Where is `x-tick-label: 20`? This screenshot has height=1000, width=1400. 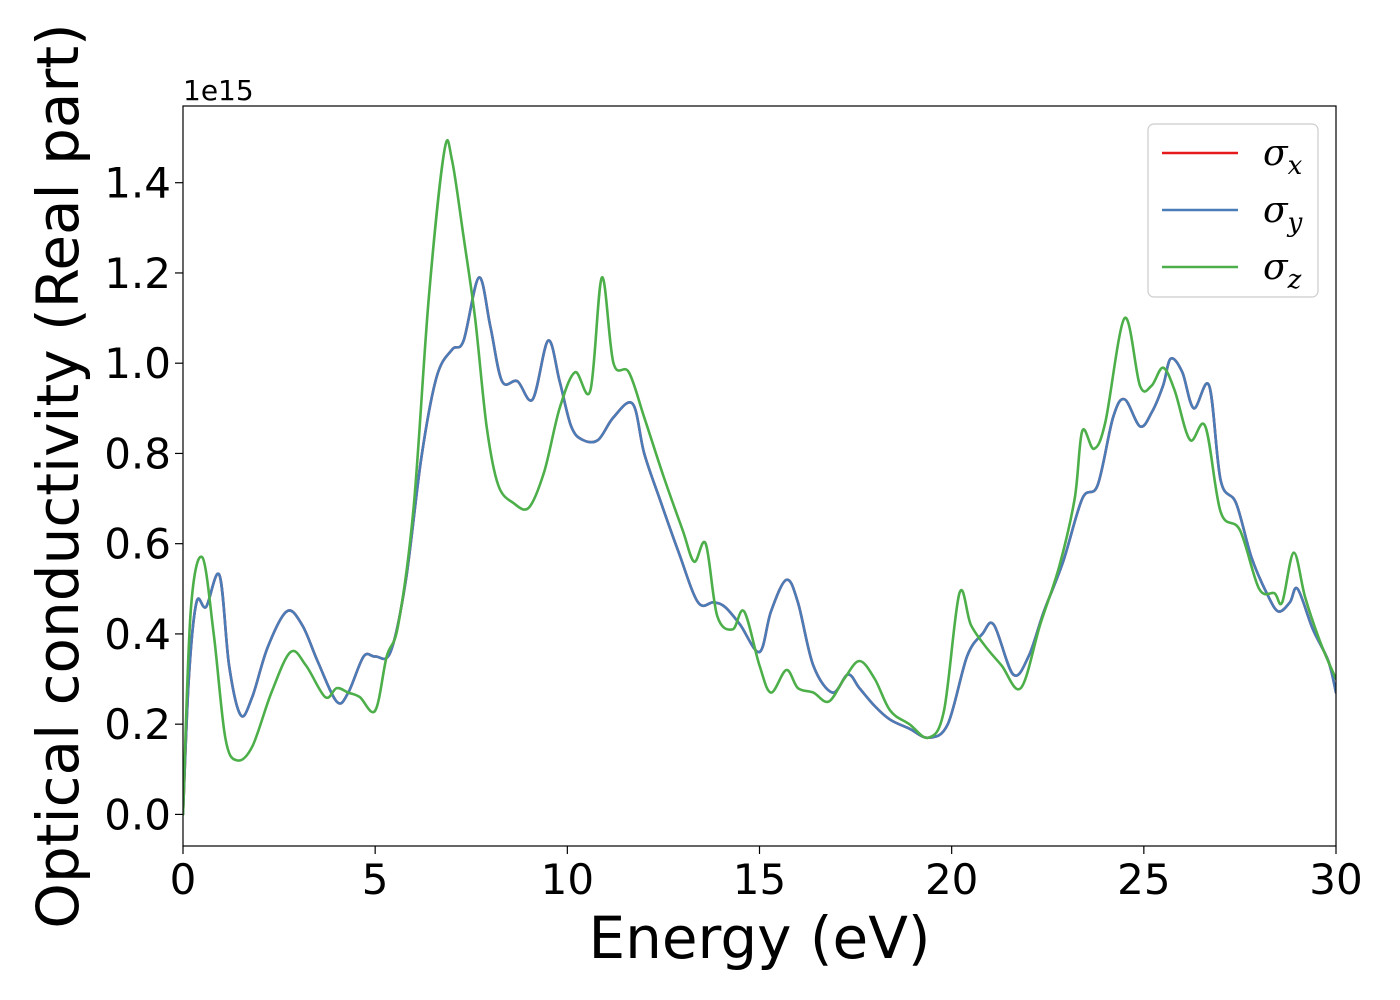 x-tick-label: 20 is located at coordinates (951, 879).